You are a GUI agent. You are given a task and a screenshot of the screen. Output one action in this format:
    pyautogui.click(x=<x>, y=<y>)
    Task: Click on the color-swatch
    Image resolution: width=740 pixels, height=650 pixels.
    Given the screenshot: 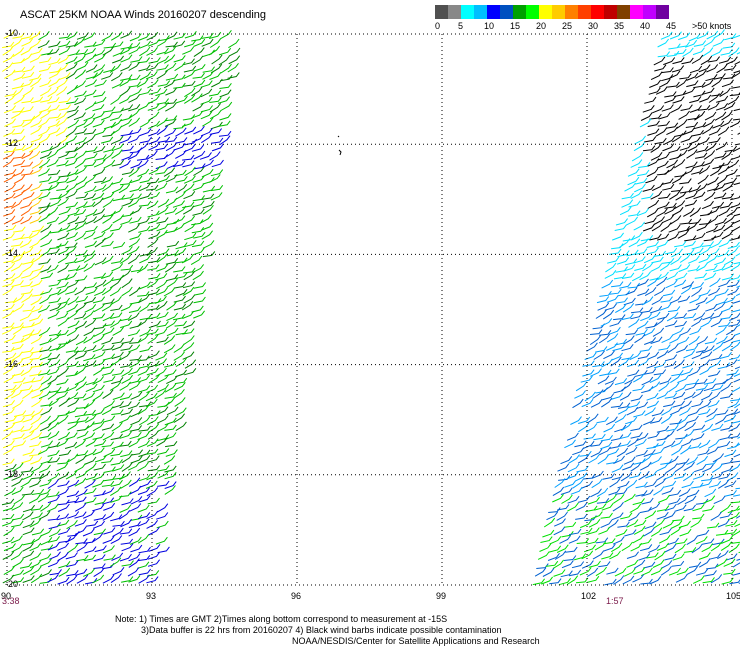 What is the action you would take?
    pyautogui.click(x=480, y=12)
    